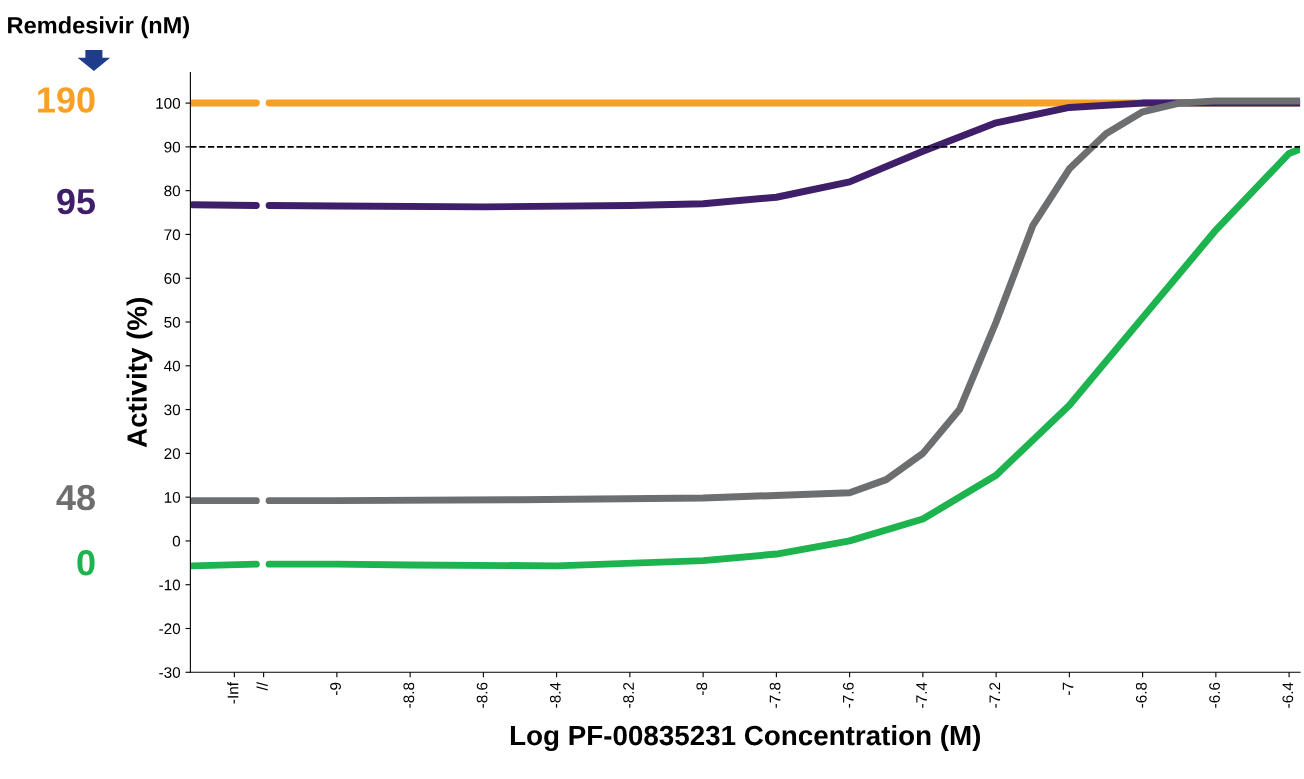  Describe the element at coordinates (99, 27) in the screenshot. I see `legend-title: Remdesivir (nM)` at that location.